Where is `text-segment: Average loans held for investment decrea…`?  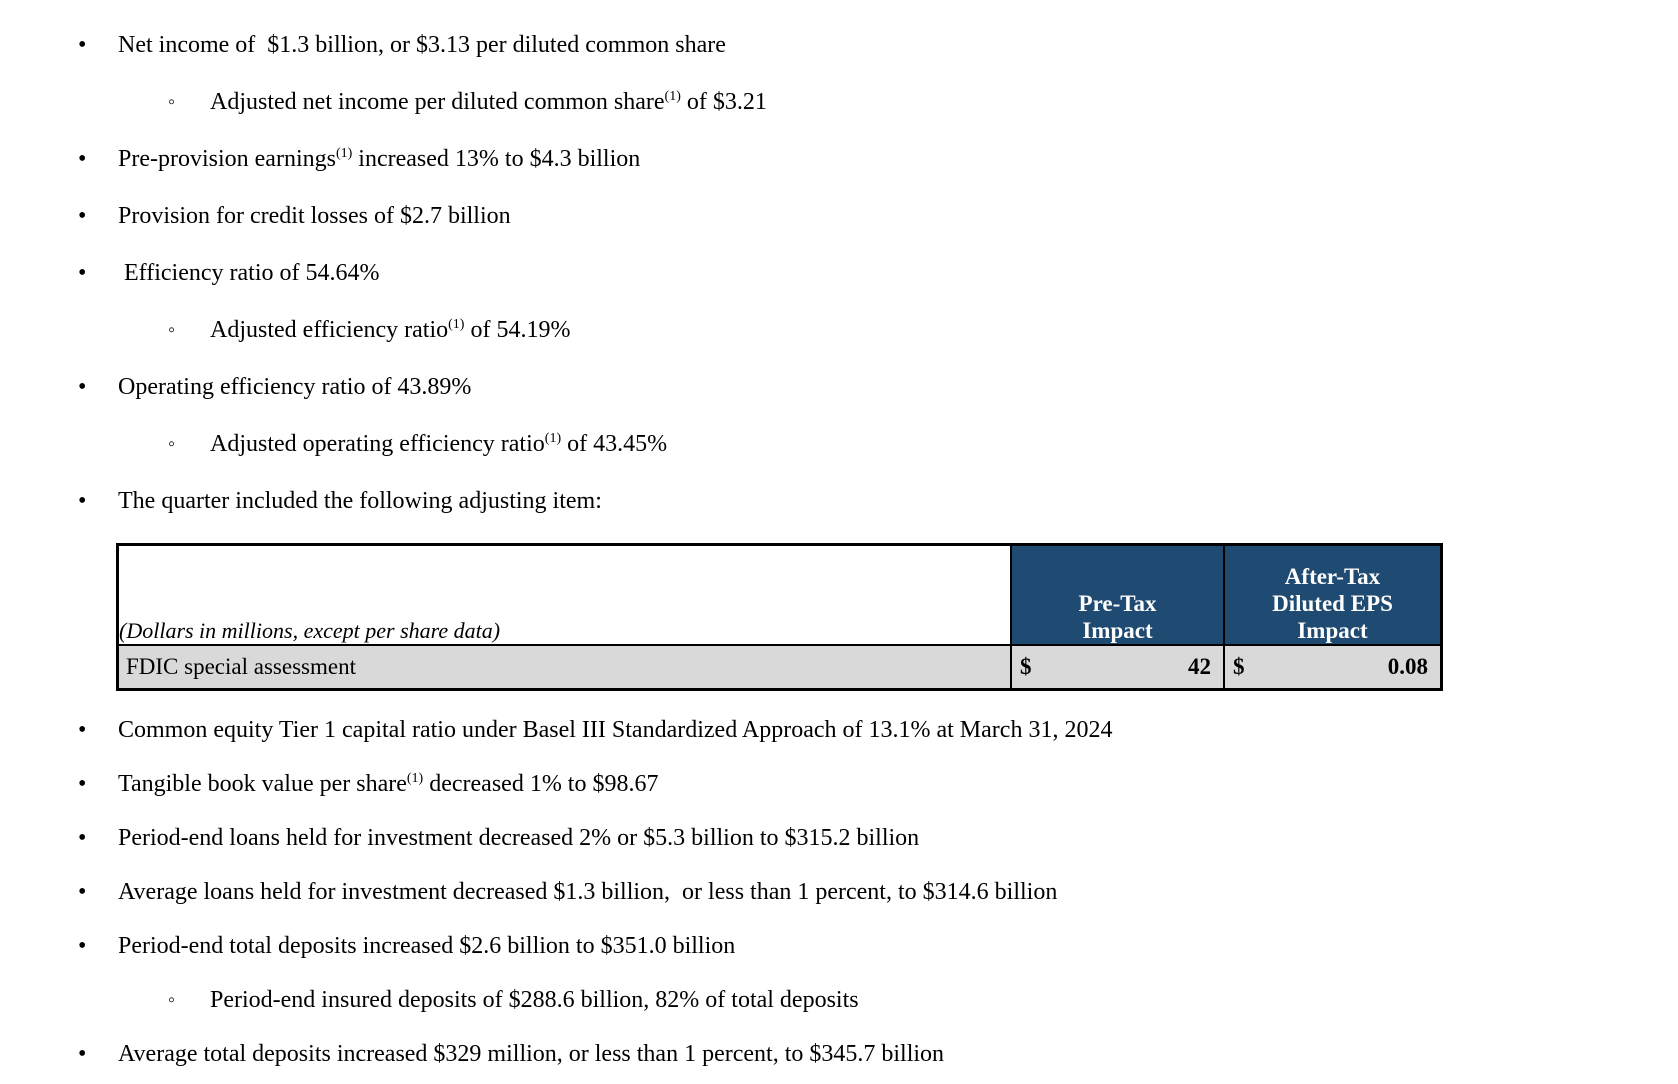
text-segment: Average loans held for investment decrea… is located at coordinates (588, 892).